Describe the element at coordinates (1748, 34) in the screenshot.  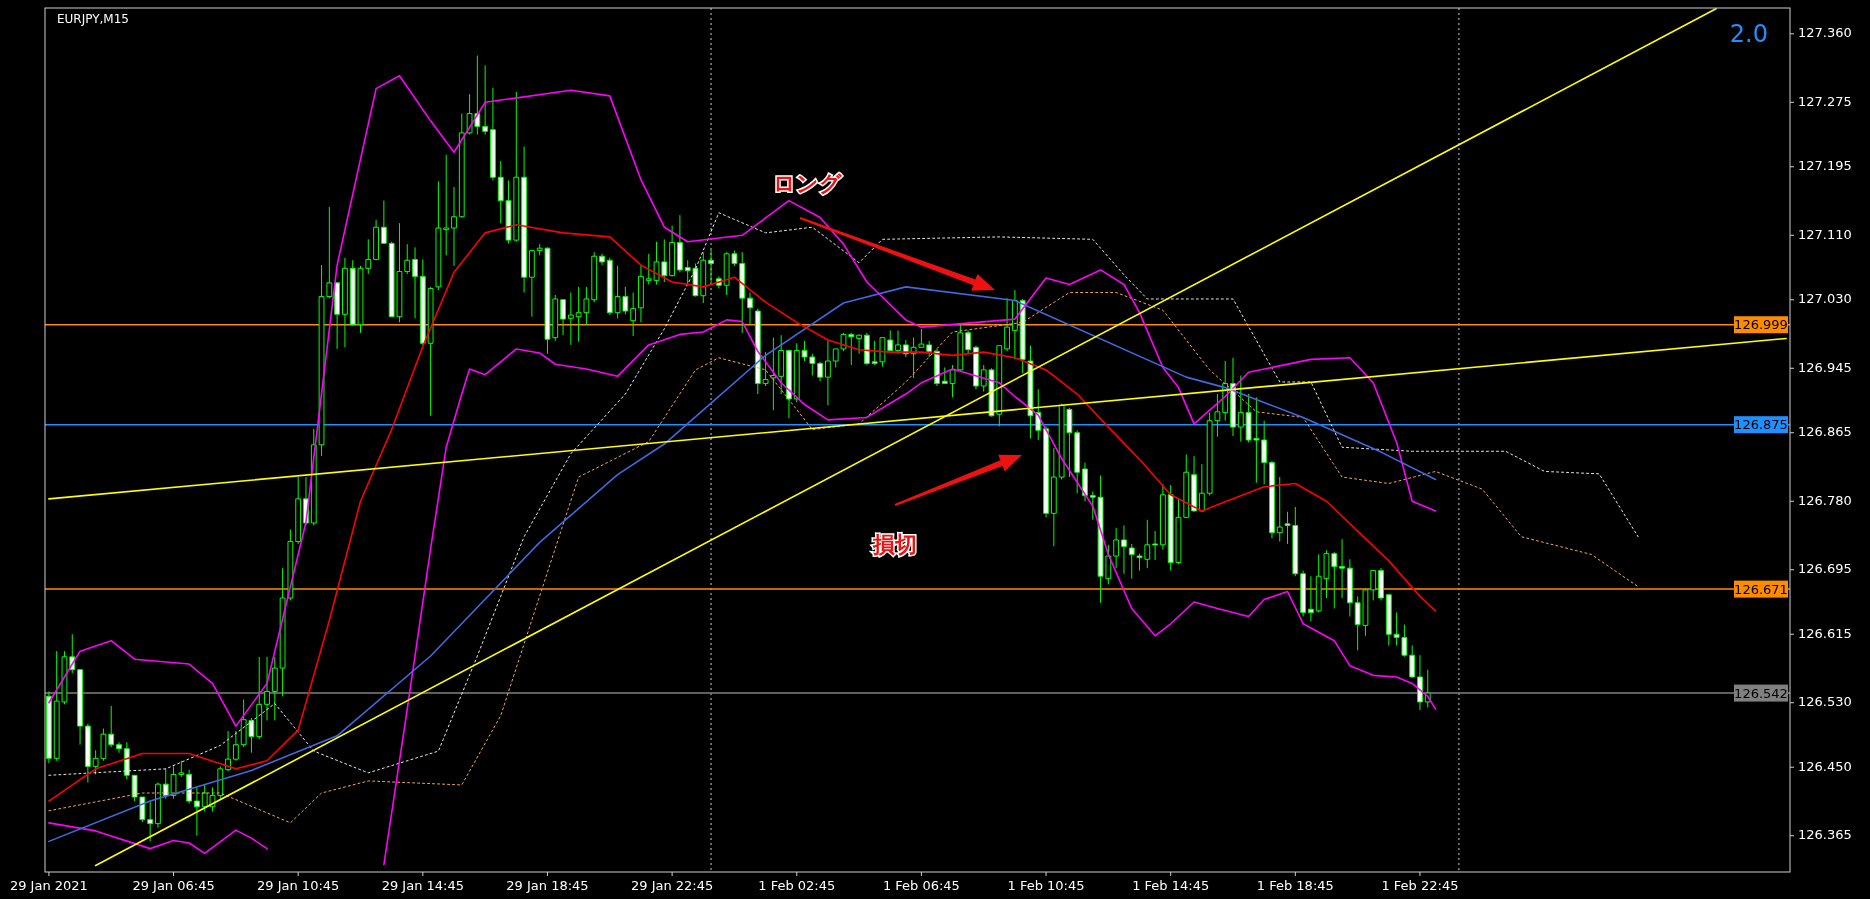
I see `annotation: 2.0` at that location.